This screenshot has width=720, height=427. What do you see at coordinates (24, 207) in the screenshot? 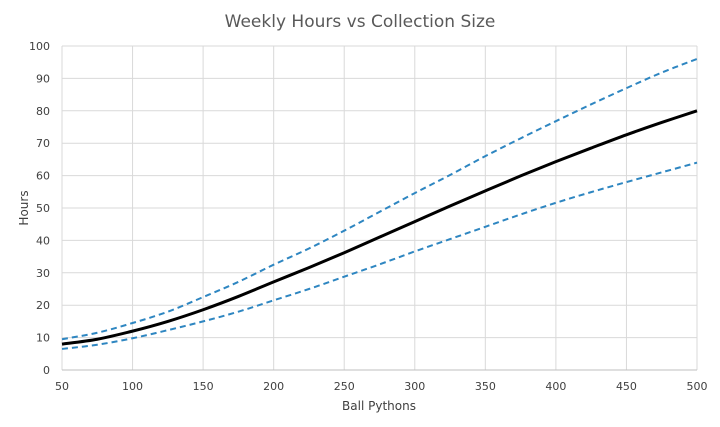
I see `y-axis-label: Hours` at bounding box center [24, 207].